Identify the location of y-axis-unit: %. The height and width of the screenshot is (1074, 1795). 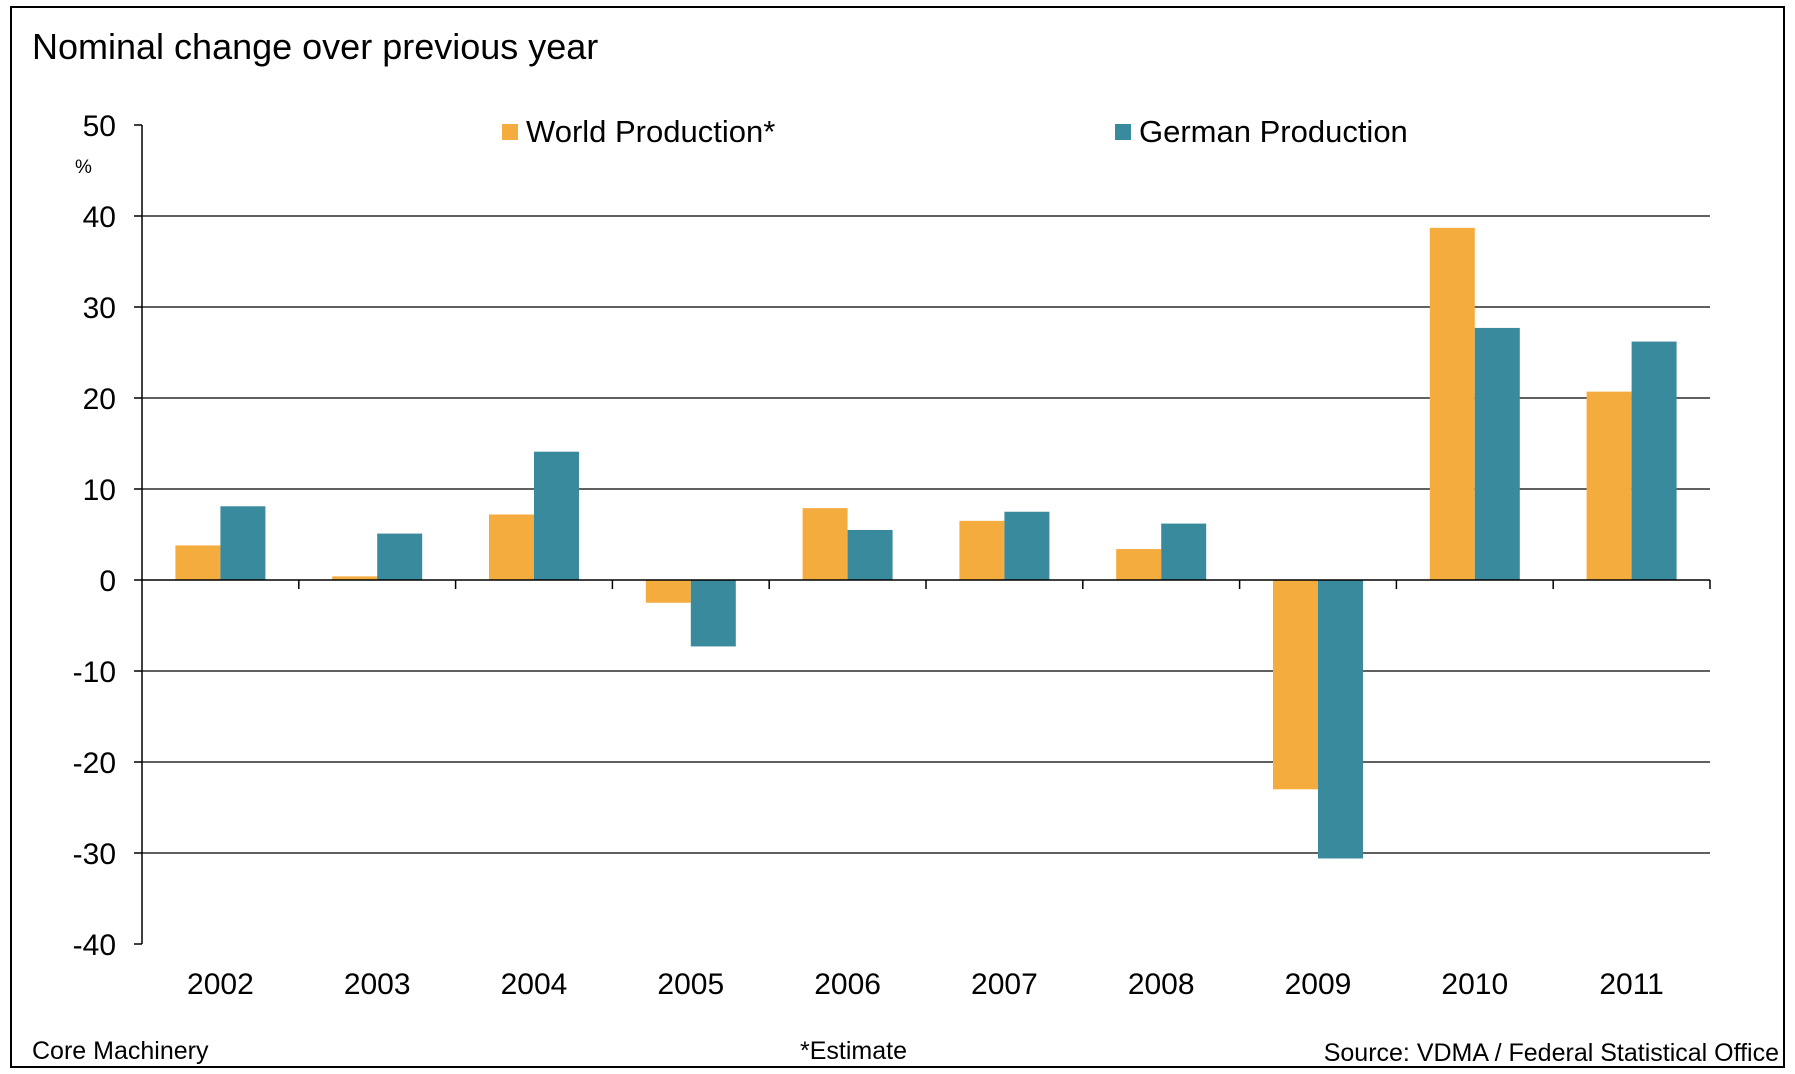
(83, 167).